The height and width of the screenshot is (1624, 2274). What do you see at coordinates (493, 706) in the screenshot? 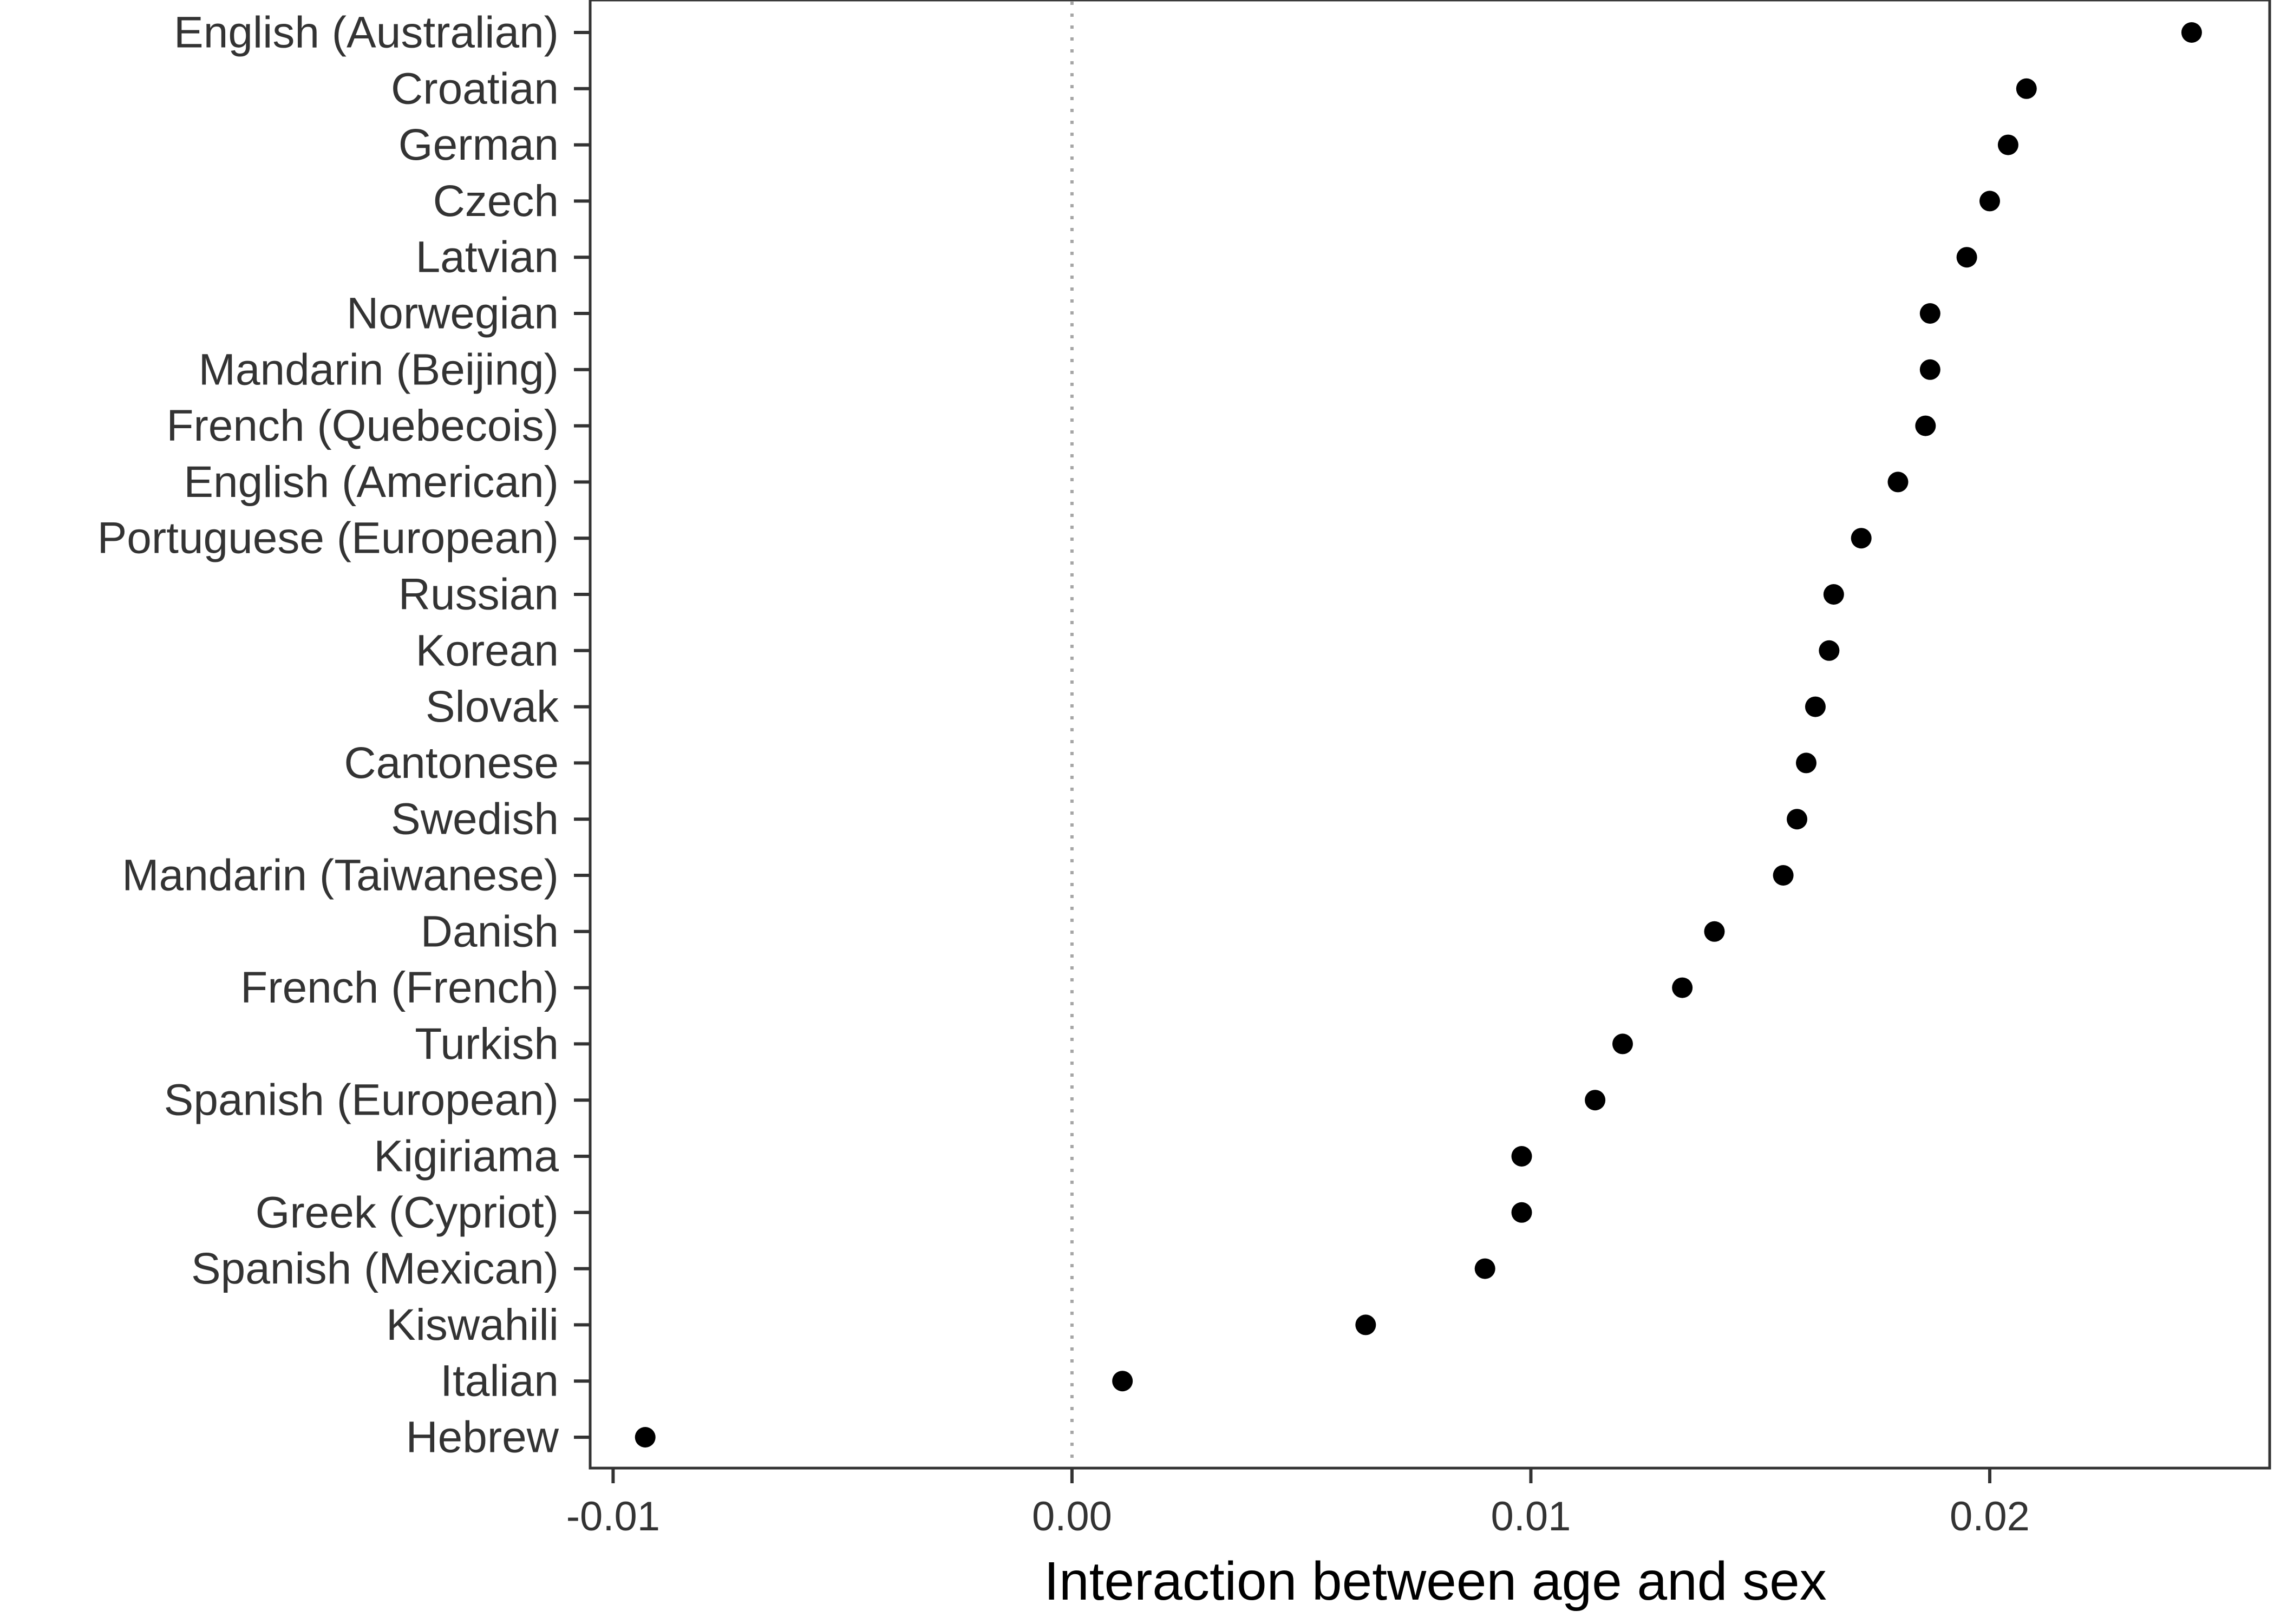
I see `y-tick-label: Slovak` at bounding box center [493, 706].